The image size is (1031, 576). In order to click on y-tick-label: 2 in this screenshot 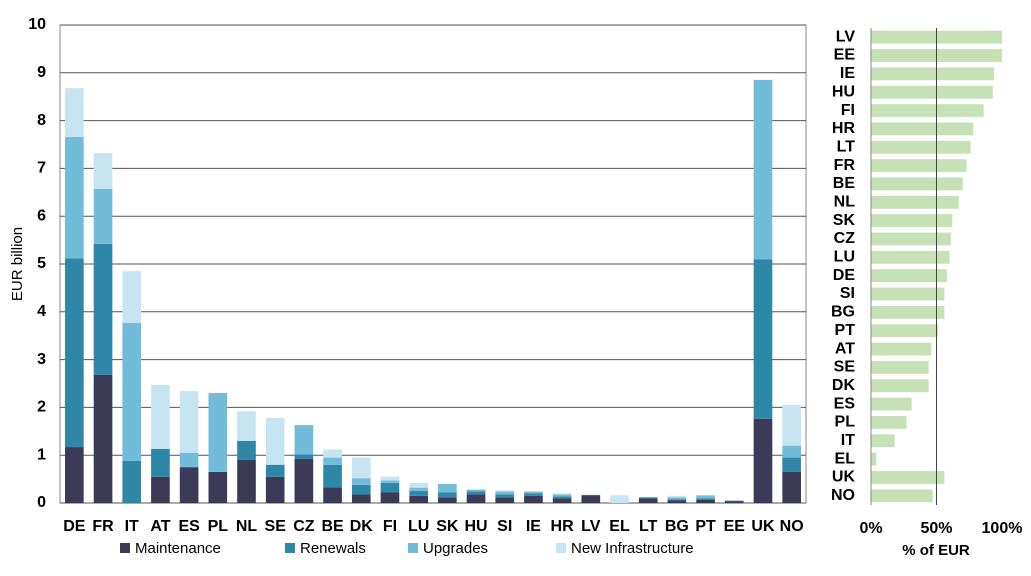, I will do `click(41, 407)`.